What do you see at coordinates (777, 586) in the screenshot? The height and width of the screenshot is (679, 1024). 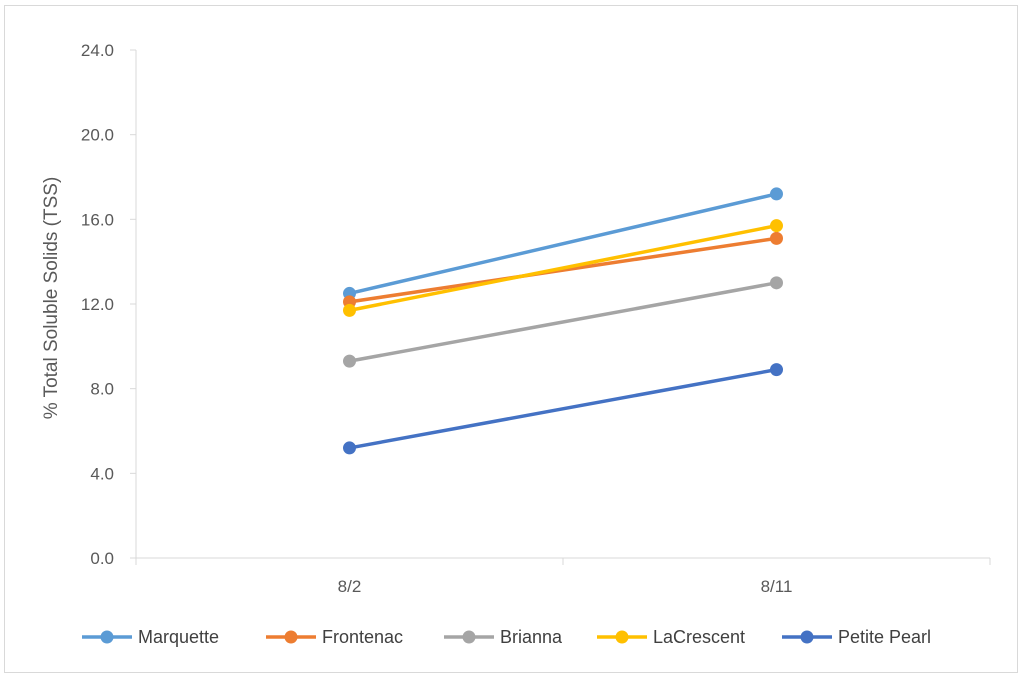 I see `x-tick-label: 8/11` at bounding box center [777, 586].